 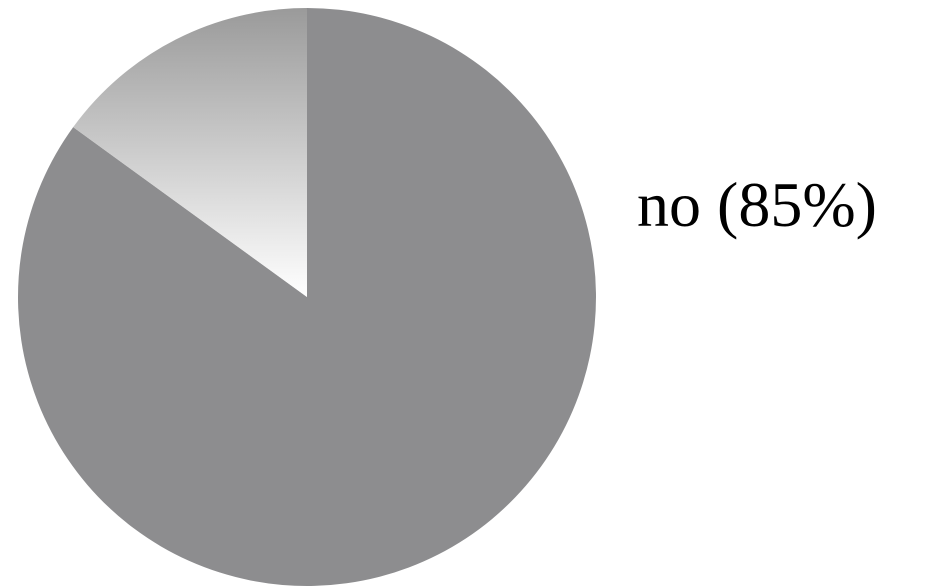 What do you see at coordinates (757, 204) in the screenshot?
I see `slice-label: no (85%)` at bounding box center [757, 204].